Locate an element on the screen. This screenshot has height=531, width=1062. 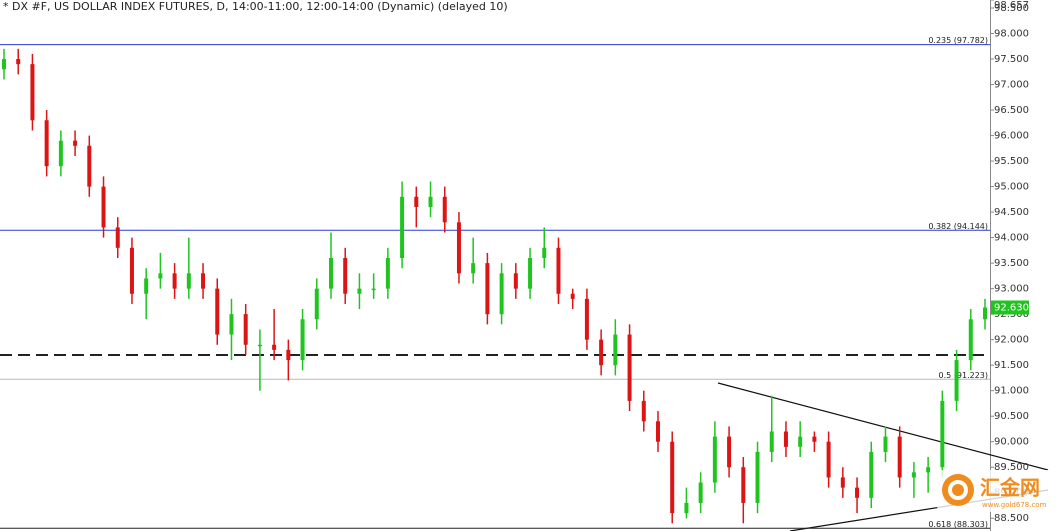
watermark: 汇金网 www.gold678.com is located at coordinates (998, 491).